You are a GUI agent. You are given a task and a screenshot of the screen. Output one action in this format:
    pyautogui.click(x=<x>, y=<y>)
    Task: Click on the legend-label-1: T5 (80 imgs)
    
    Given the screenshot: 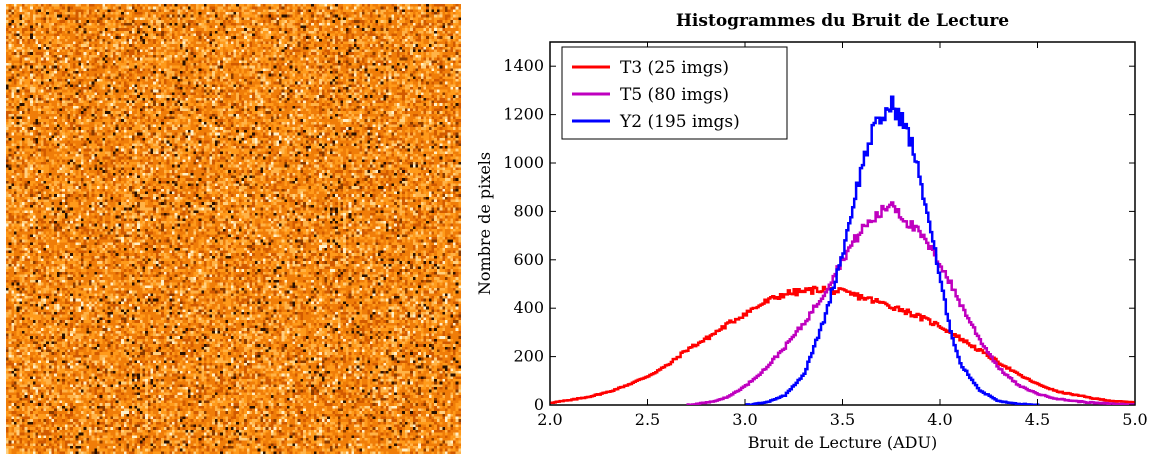 What is the action you would take?
    pyautogui.click(x=674, y=95)
    